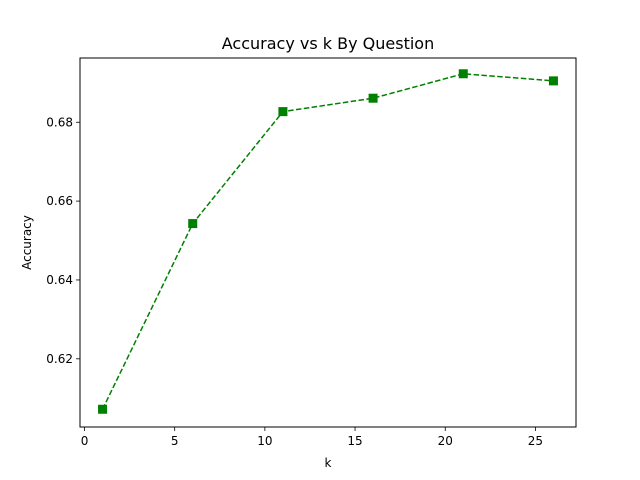 Image resolution: width=640 pixels, height=480 pixels. I want to click on x-tick-label: 10, so click(264, 441).